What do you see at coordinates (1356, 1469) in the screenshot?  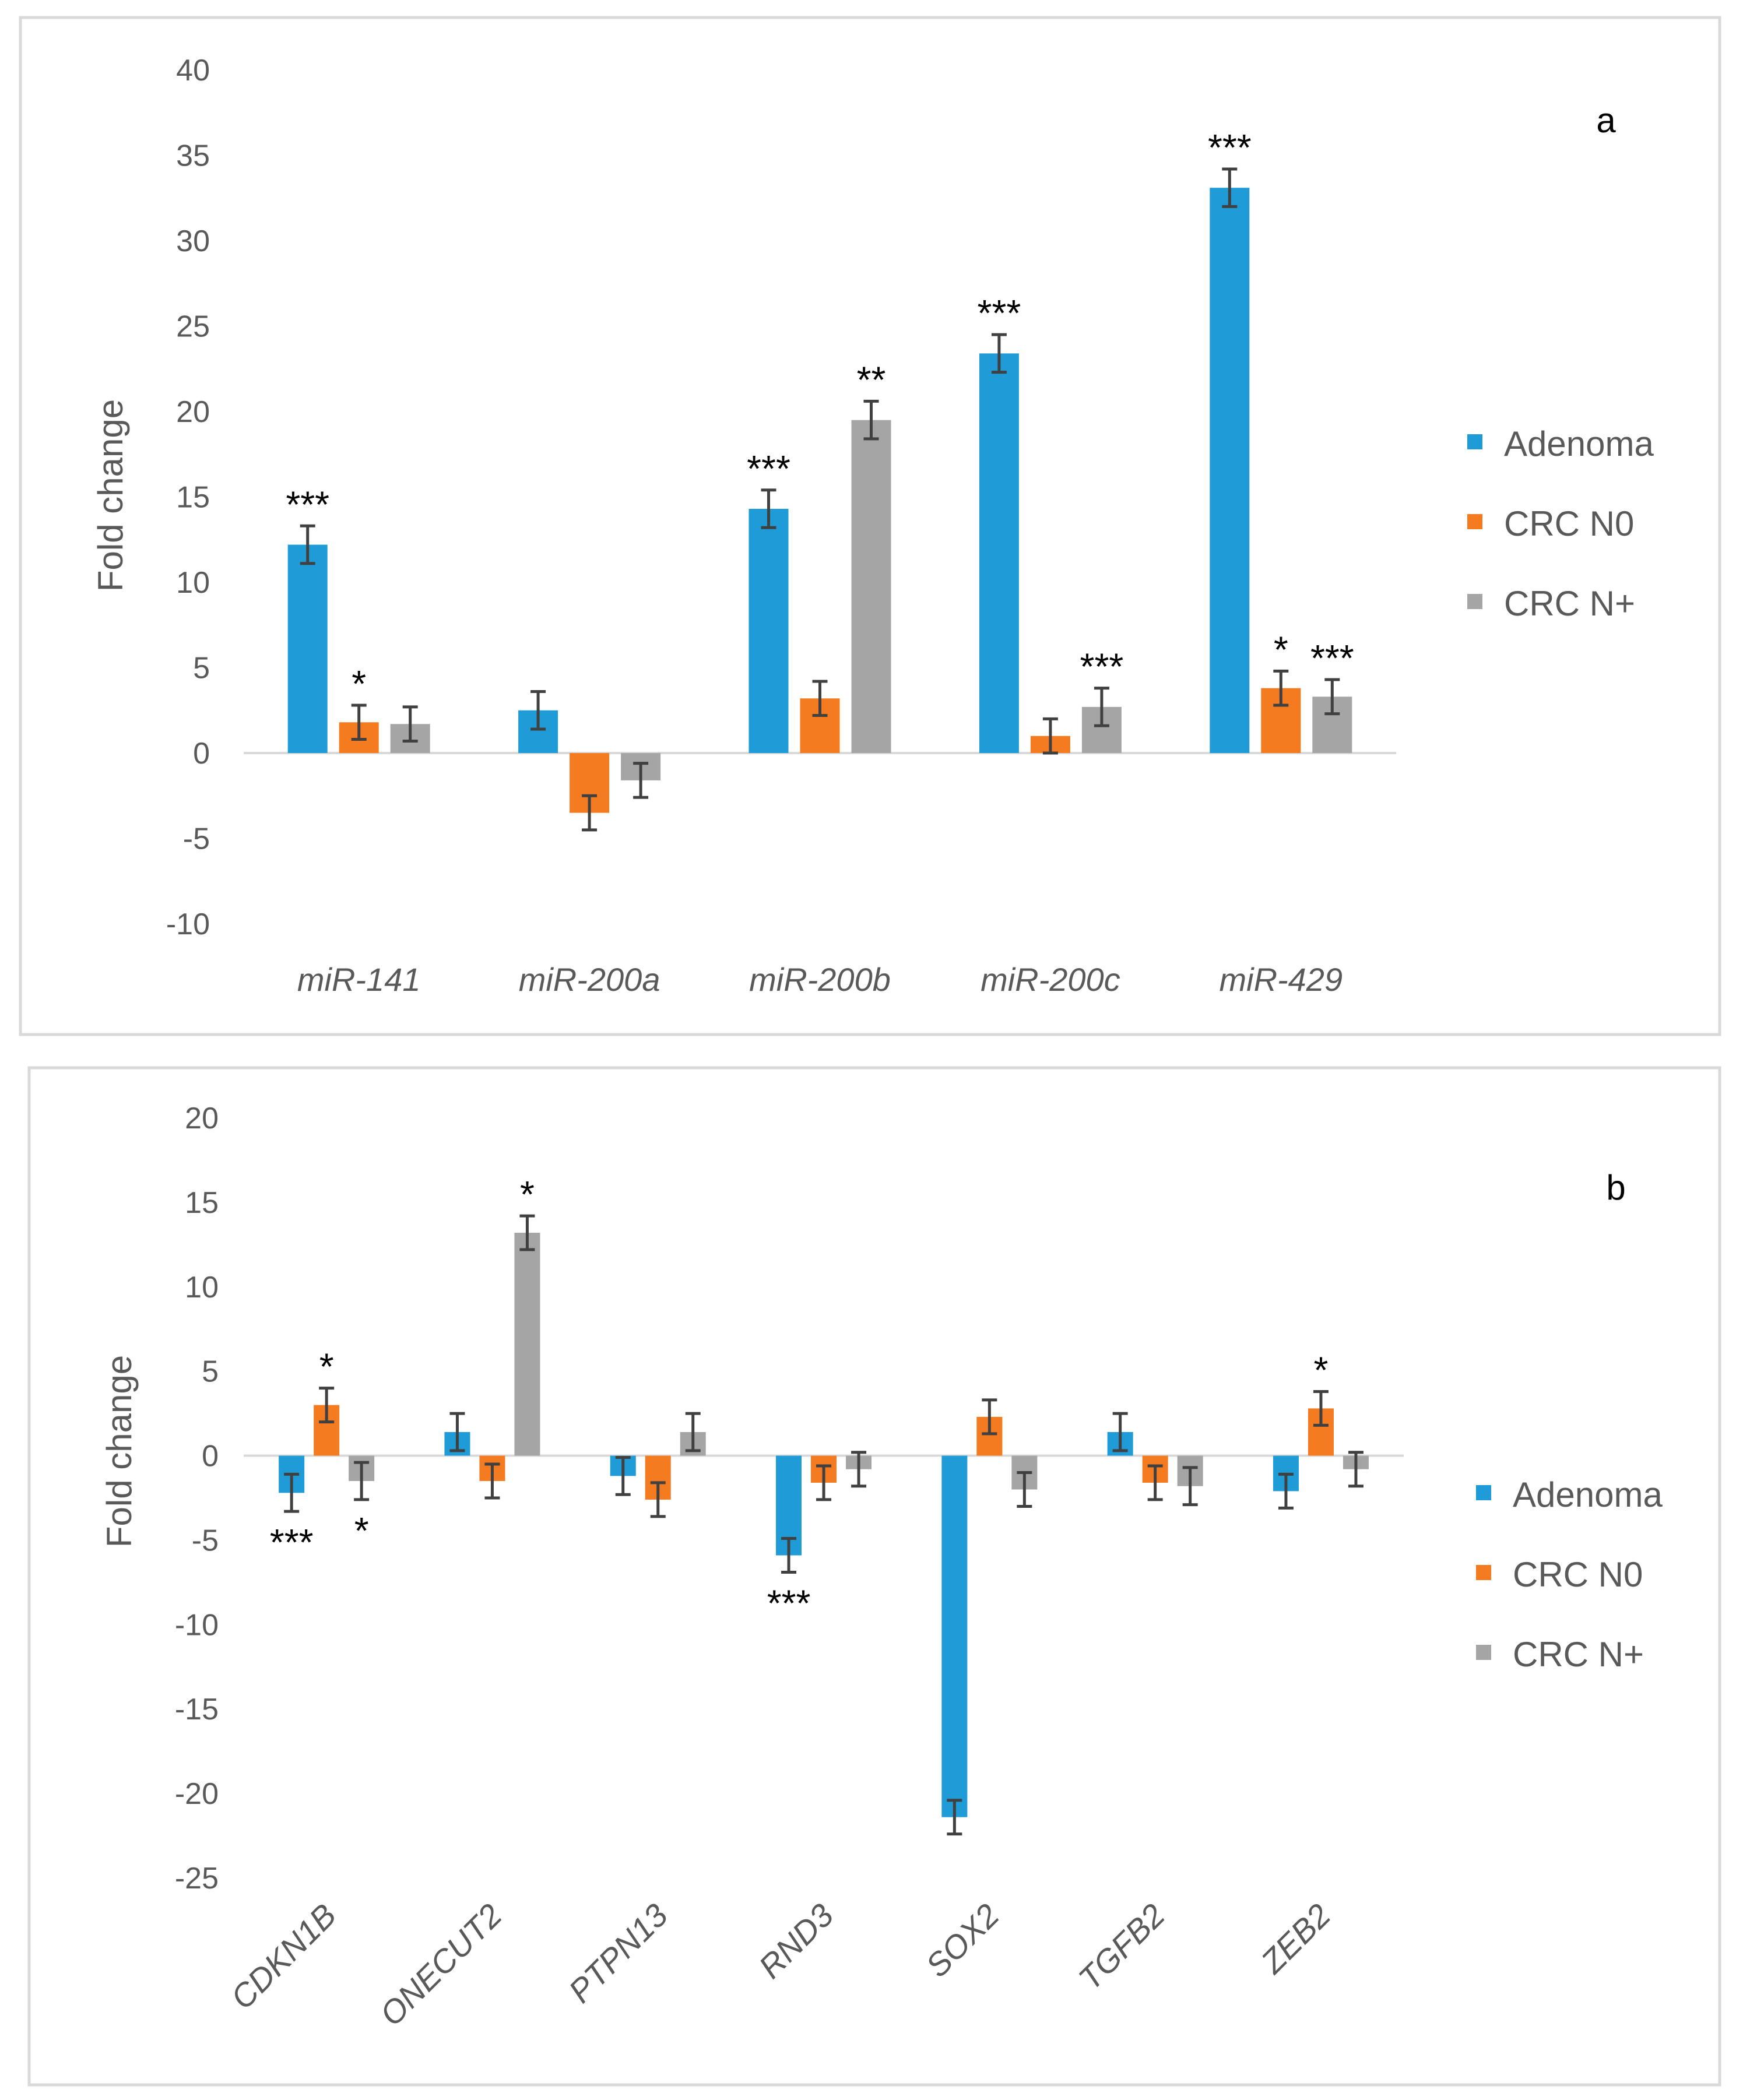 I see `panel-b-error-bar-crc-nplus-zeb2` at bounding box center [1356, 1469].